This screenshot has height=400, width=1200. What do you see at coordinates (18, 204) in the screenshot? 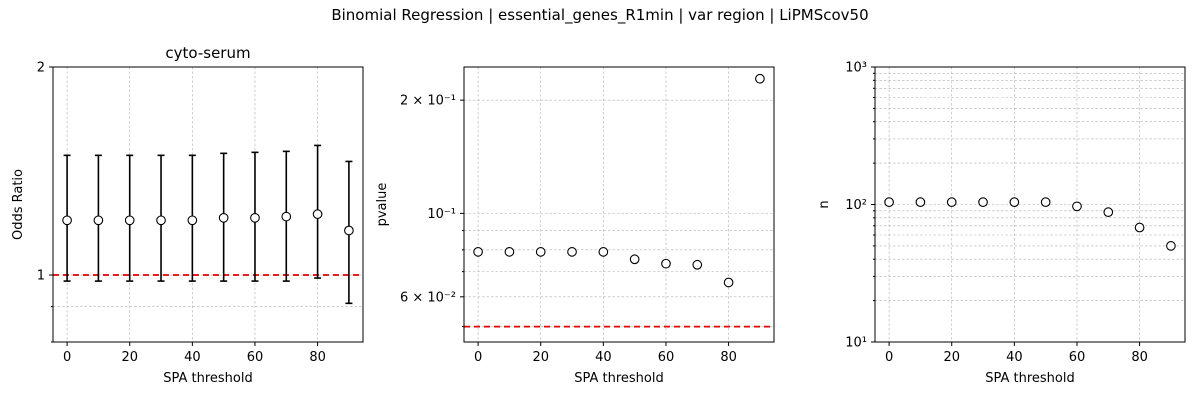
I see `y-axis-label: Odds Ratio` at bounding box center [18, 204].